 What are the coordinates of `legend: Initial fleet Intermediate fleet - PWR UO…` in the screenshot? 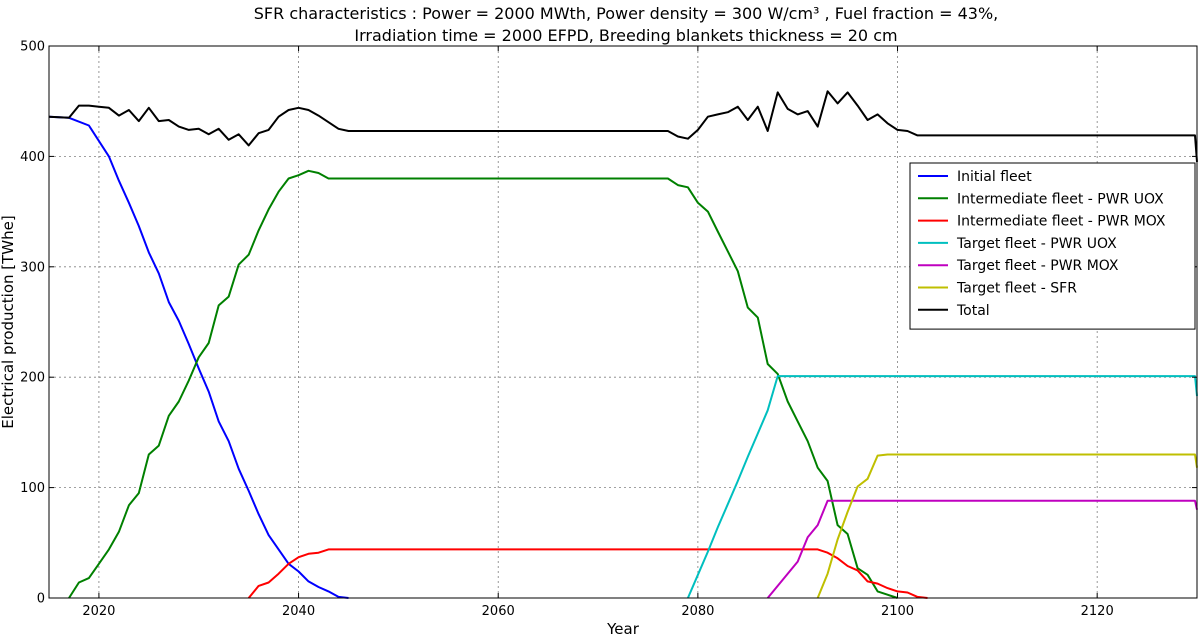 It's located at (1052, 246).